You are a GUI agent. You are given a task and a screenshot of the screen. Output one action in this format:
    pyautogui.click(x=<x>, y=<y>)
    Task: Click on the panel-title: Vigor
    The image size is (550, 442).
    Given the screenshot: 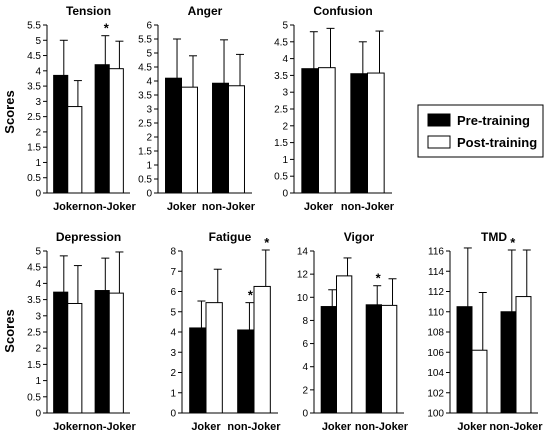 What is the action you would take?
    pyautogui.click(x=359, y=237)
    